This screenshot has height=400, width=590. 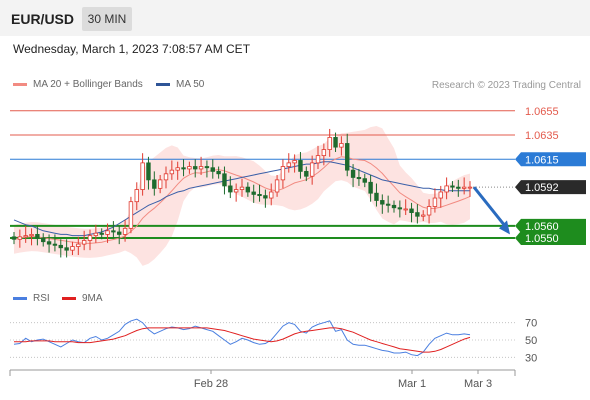 I want to click on level-tag-1.0592: 1.0592, so click(x=550, y=187).